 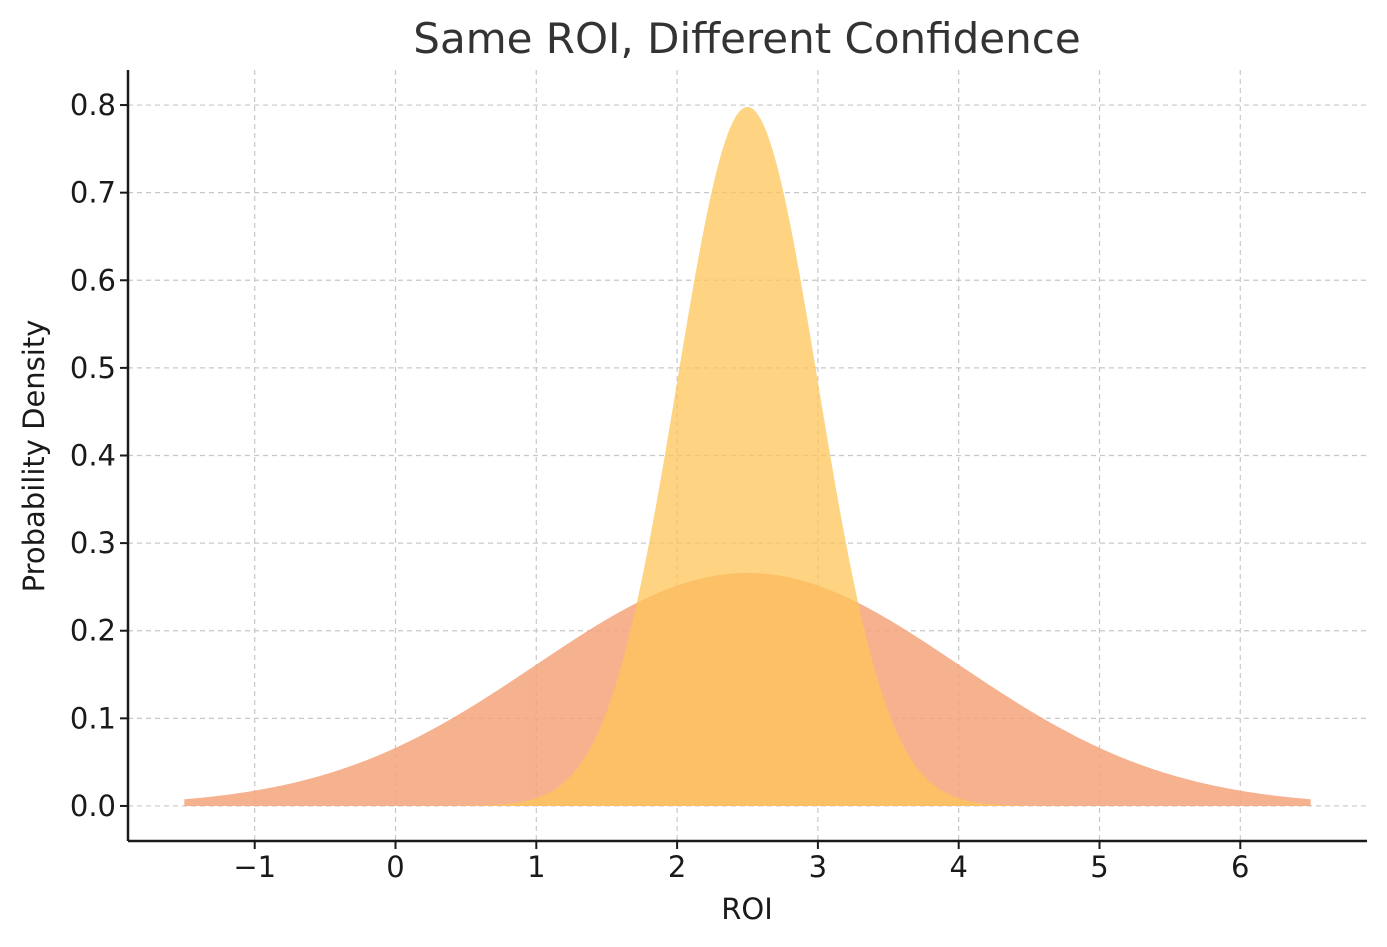 I want to click on y-tick-label: 0.1, so click(x=93, y=718).